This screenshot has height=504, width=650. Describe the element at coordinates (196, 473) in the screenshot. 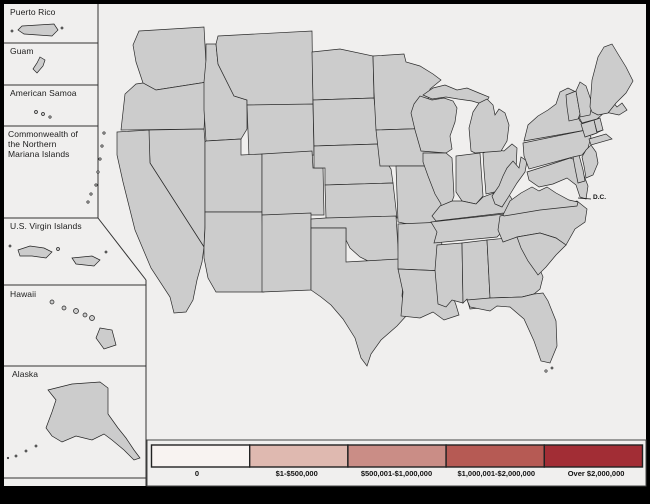

I see `legend-label-0: 0` at that location.